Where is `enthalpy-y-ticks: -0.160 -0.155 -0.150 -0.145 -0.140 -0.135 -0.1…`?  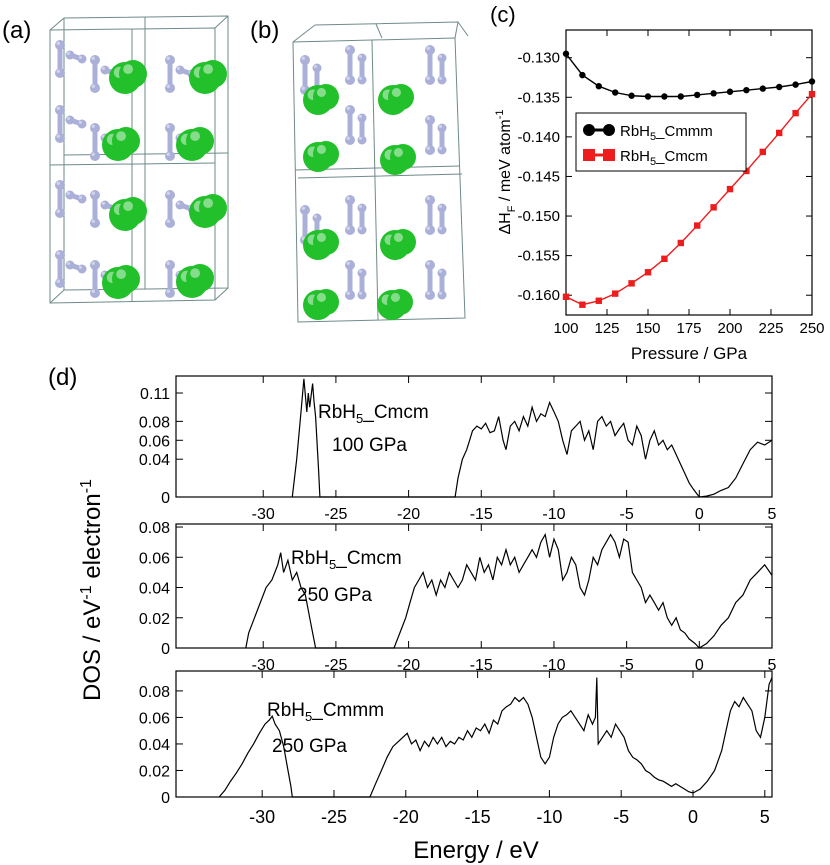 enthalpy-y-ticks: -0.160 -0.155 -0.150 -0.145 -0.140 -0.135 -0.1… is located at coordinates (664, 177).